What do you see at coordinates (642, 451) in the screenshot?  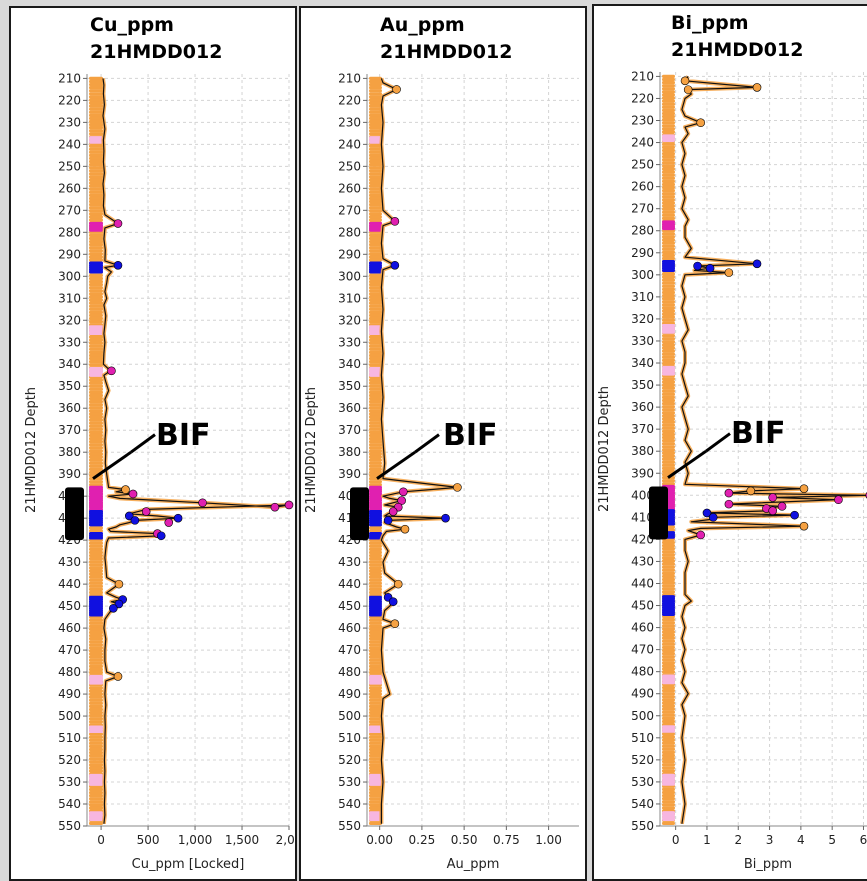 I see `y-tick-label: 380` at bounding box center [642, 451].